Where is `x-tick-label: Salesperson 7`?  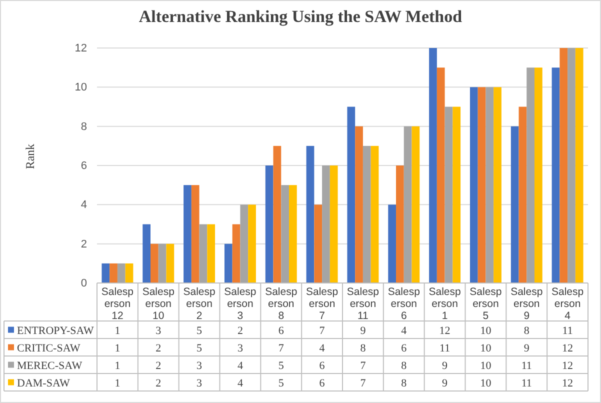
x-tick-label: Salesperson 7 is located at coordinates (322, 304).